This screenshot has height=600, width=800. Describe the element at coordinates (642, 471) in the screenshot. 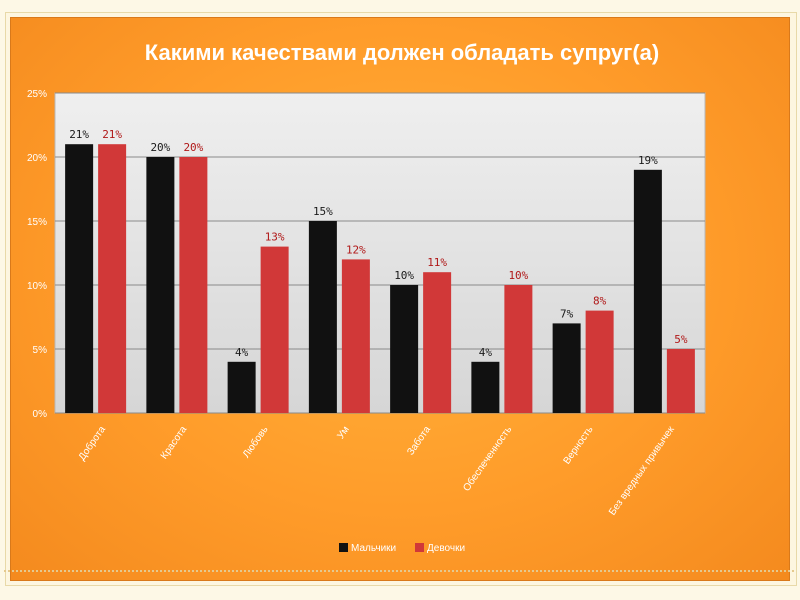

I see `x-tick-label: Без вредных привычек` at that location.